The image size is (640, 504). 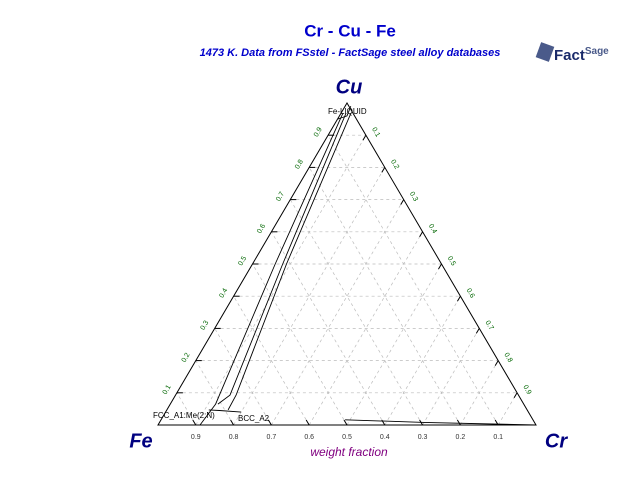 I want to click on chart-title: Cr - Cu - Fe, so click(x=350, y=30).